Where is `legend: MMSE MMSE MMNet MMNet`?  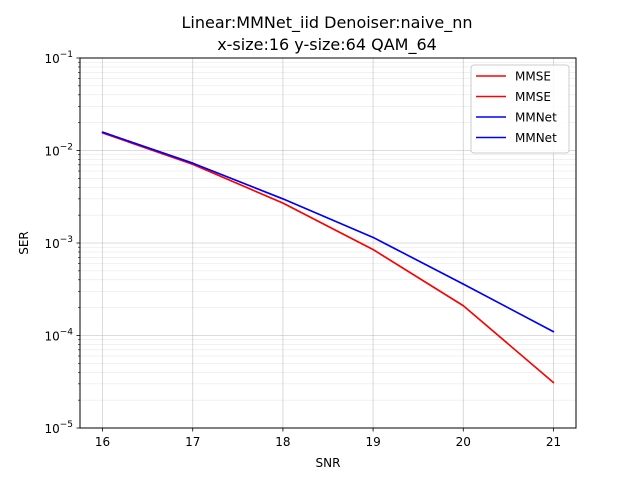
legend: MMSE MMSE MMNet MMNet is located at coordinates (520, 109).